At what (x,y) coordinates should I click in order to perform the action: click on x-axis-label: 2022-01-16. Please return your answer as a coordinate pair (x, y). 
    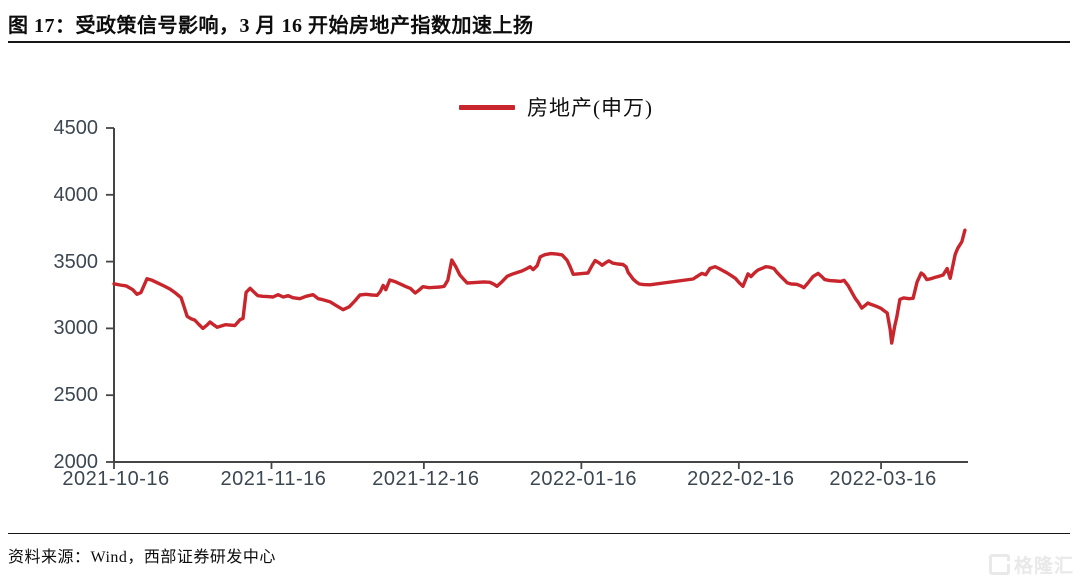
    Looking at the image, I should click on (583, 479).